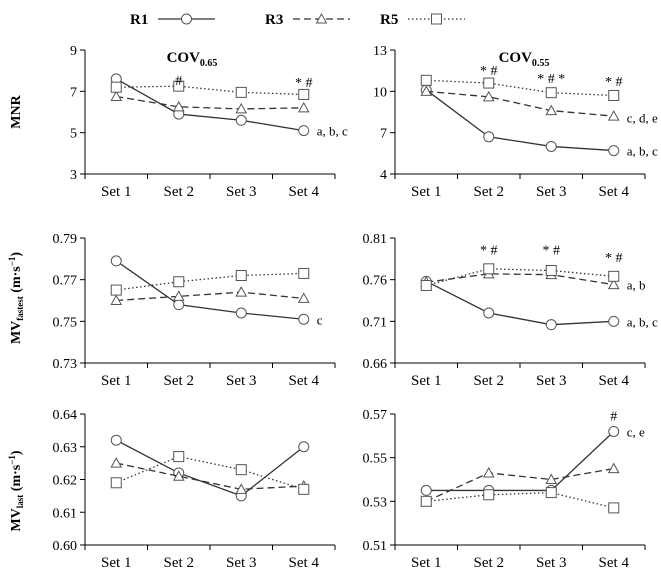 The height and width of the screenshot is (576, 661). Describe the element at coordinates (375, 415) in the screenshot. I see `y-tick-label: 0.57` at that location.